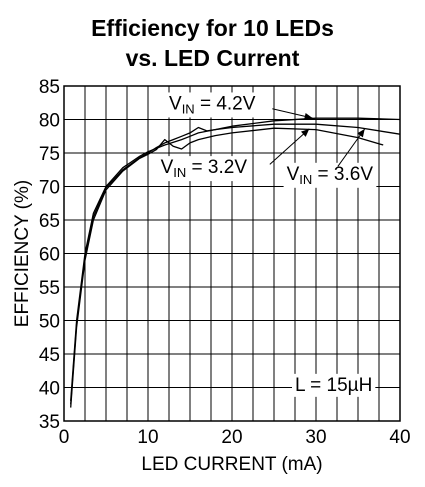  What do you see at coordinates (49, 188) in the screenshot?
I see `y-tick-label: 70` at bounding box center [49, 188].